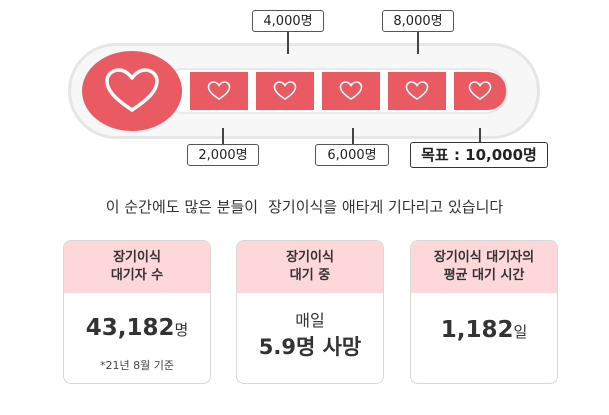 Image resolution: width=609 pixels, height=415 pixels. I want to click on thermometer-bulb, so click(132, 91).